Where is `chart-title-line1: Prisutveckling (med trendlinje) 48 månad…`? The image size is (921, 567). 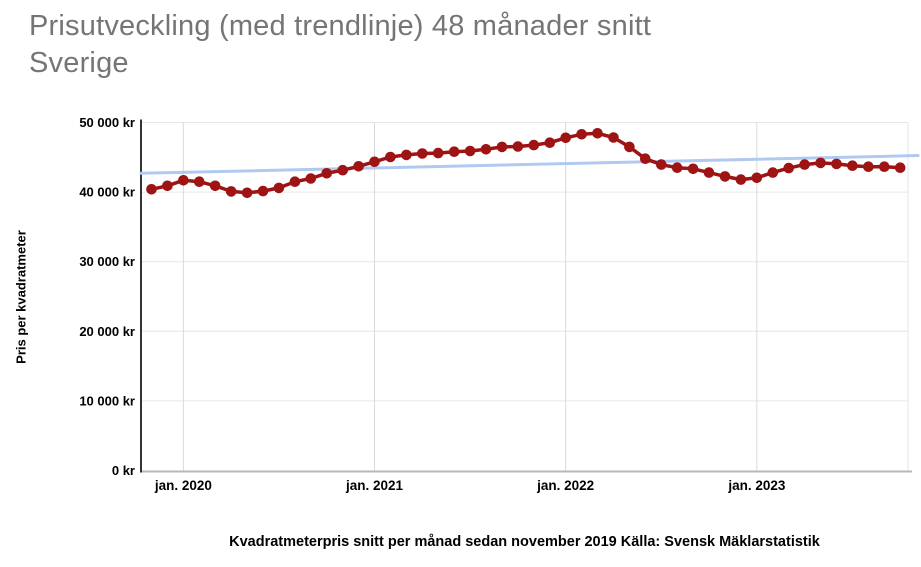 chart-title-line1: Prisutveckling (med trendlinje) 48 månad… is located at coordinates (340, 26).